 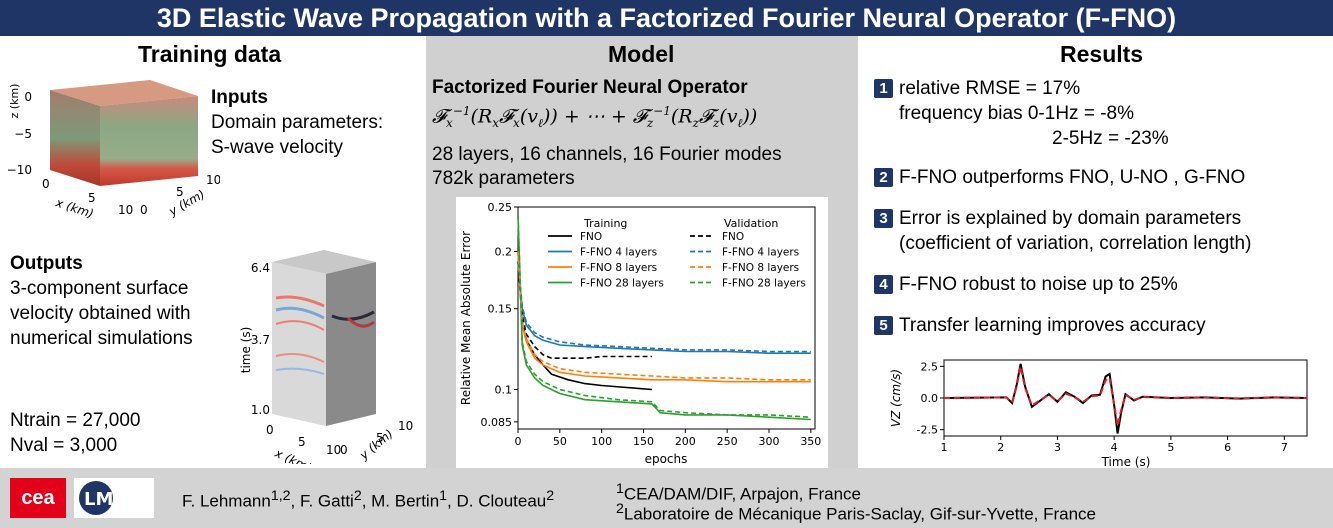 I want to click on time-tick: 3.7, so click(x=260, y=340).